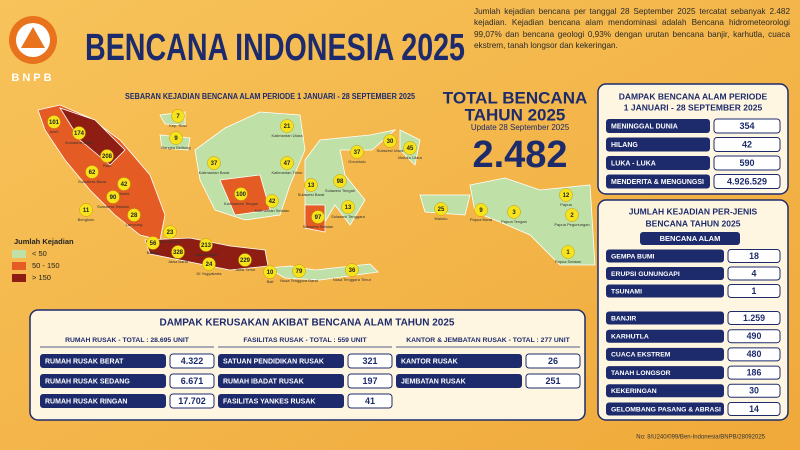 The image size is (800, 450). What do you see at coordinates (192, 381) in the screenshot?
I see `row-value: 6.671` at bounding box center [192, 381].